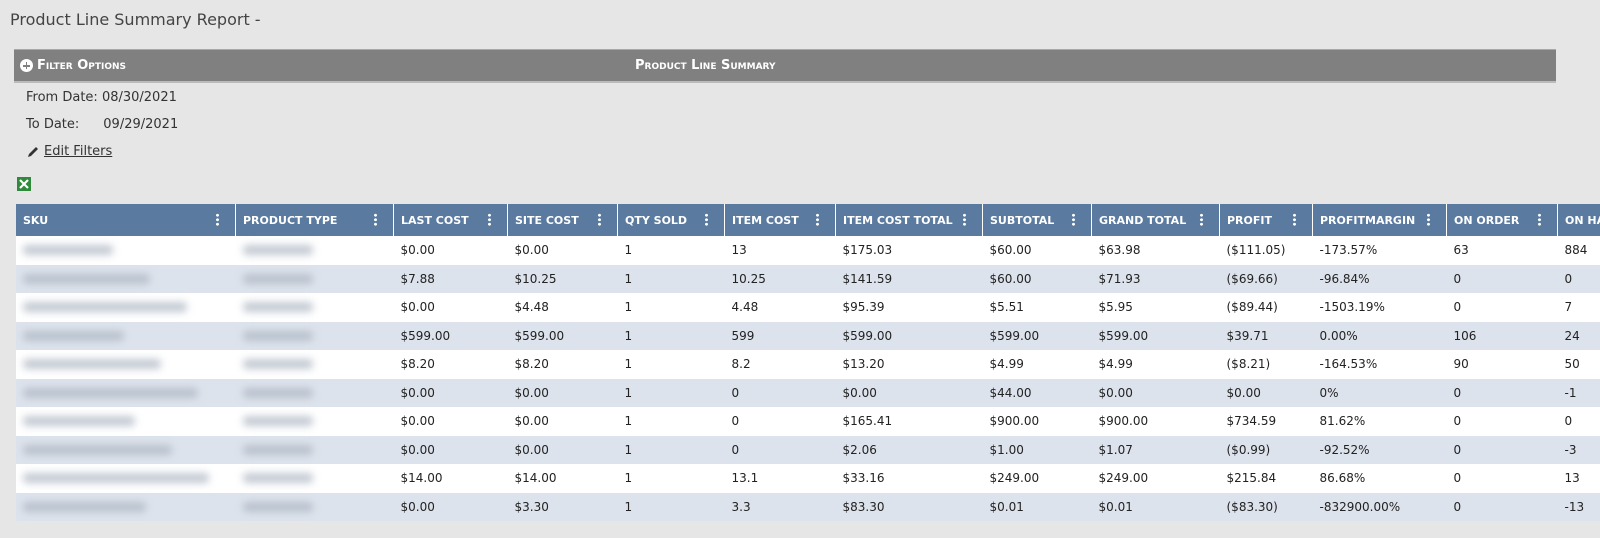 Image resolution: width=1600 pixels, height=538 pixels. What do you see at coordinates (33, 152) in the screenshot?
I see `pencil-icon` at bounding box center [33, 152].